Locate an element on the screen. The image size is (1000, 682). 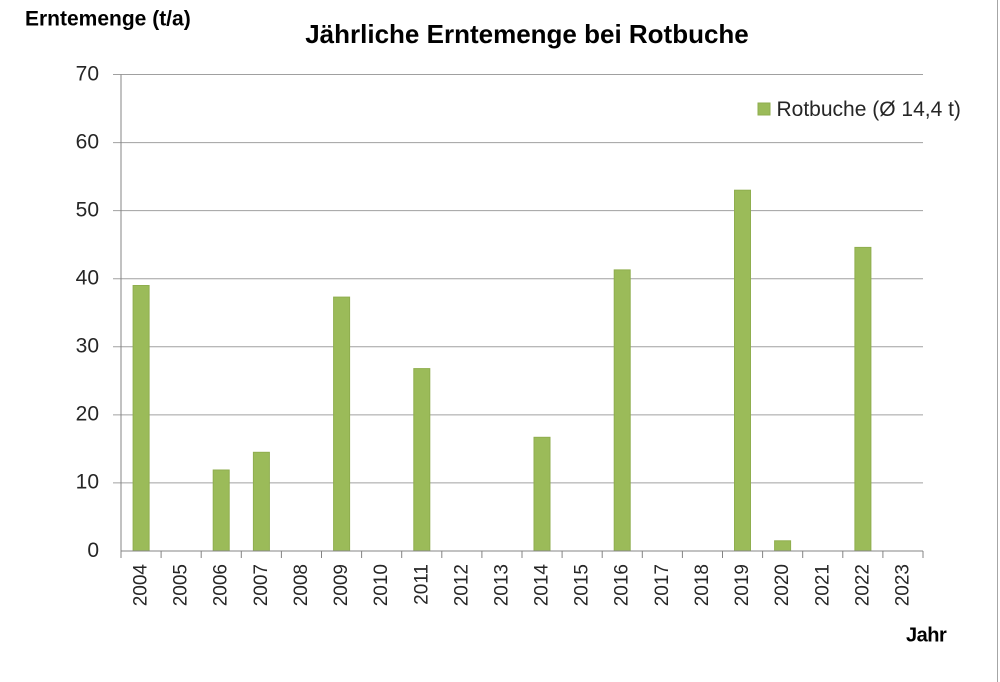
svg-text: 2018 is located at coordinates (702, 585).